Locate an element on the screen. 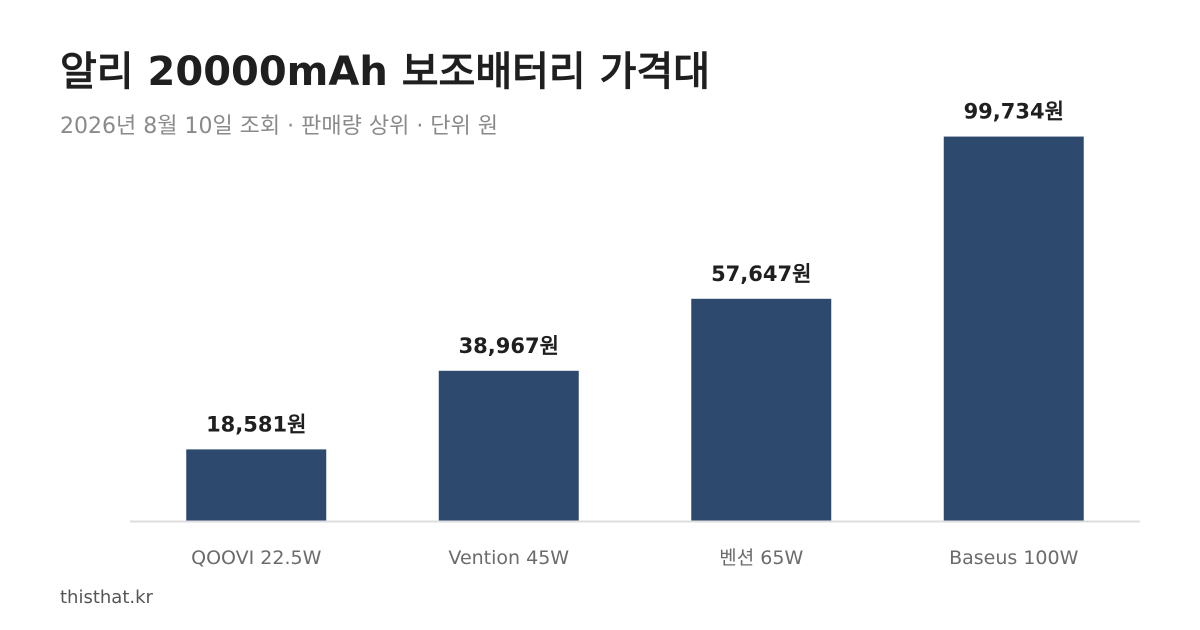 The height and width of the screenshot is (630, 1200). value-label-1: 38,967원 is located at coordinates (509, 346).